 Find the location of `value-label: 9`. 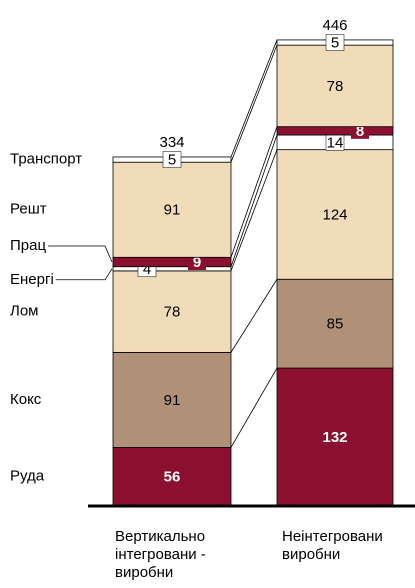

value-label: 9 is located at coordinates (197, 262).